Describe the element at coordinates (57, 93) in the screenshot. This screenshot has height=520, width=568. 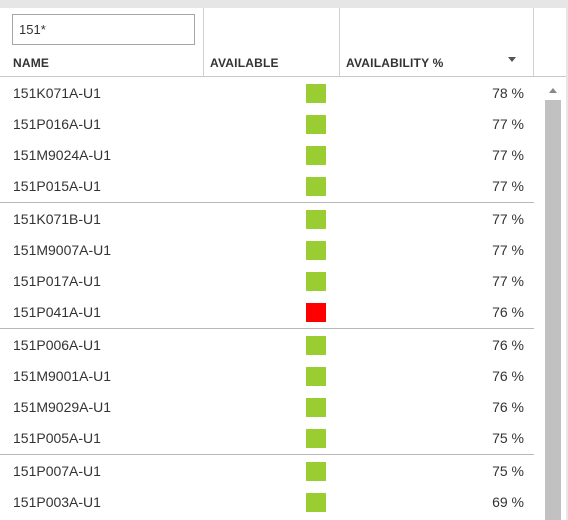
I see `row-name: 151K071A-U1` at that location.